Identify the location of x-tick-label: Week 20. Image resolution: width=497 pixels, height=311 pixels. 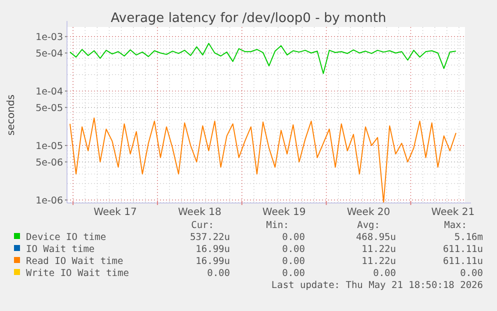
(368, 212).